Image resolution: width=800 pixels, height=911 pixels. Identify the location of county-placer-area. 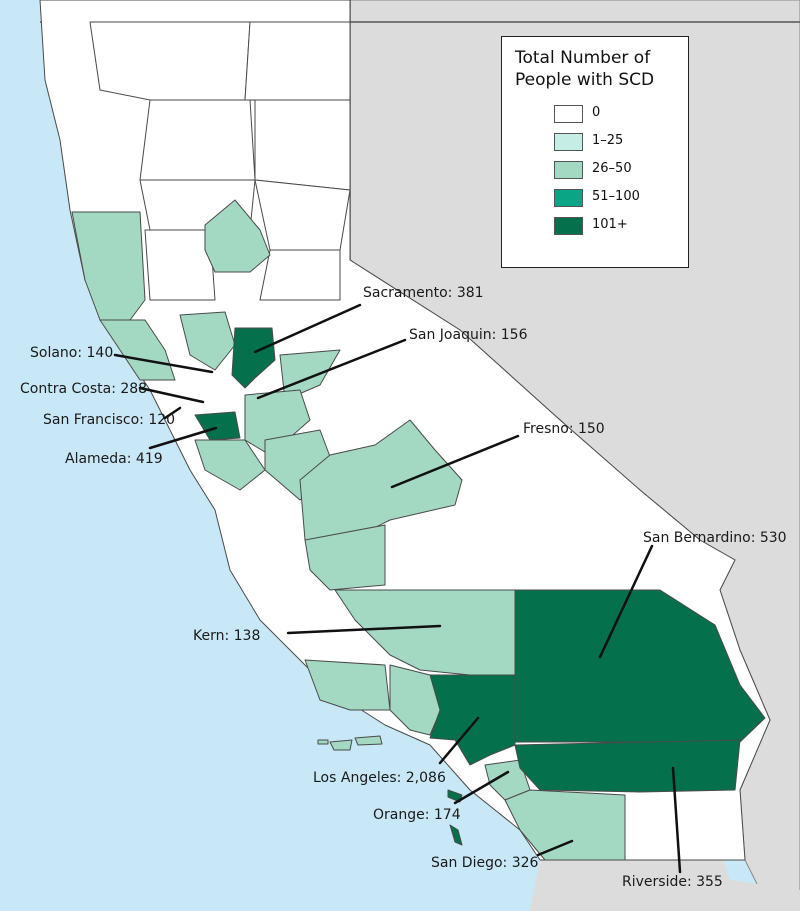
(310, 375).